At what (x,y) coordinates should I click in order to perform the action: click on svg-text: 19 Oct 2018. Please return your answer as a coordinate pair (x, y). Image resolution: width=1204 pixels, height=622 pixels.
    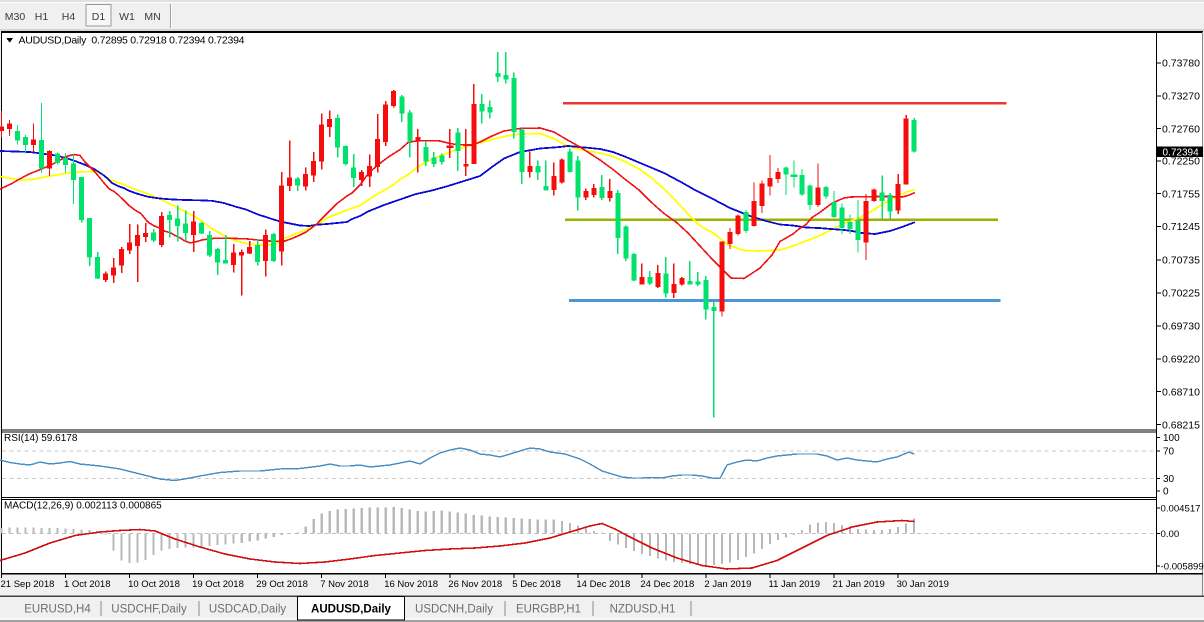
    Looking at the image, I should click on (218, 584).